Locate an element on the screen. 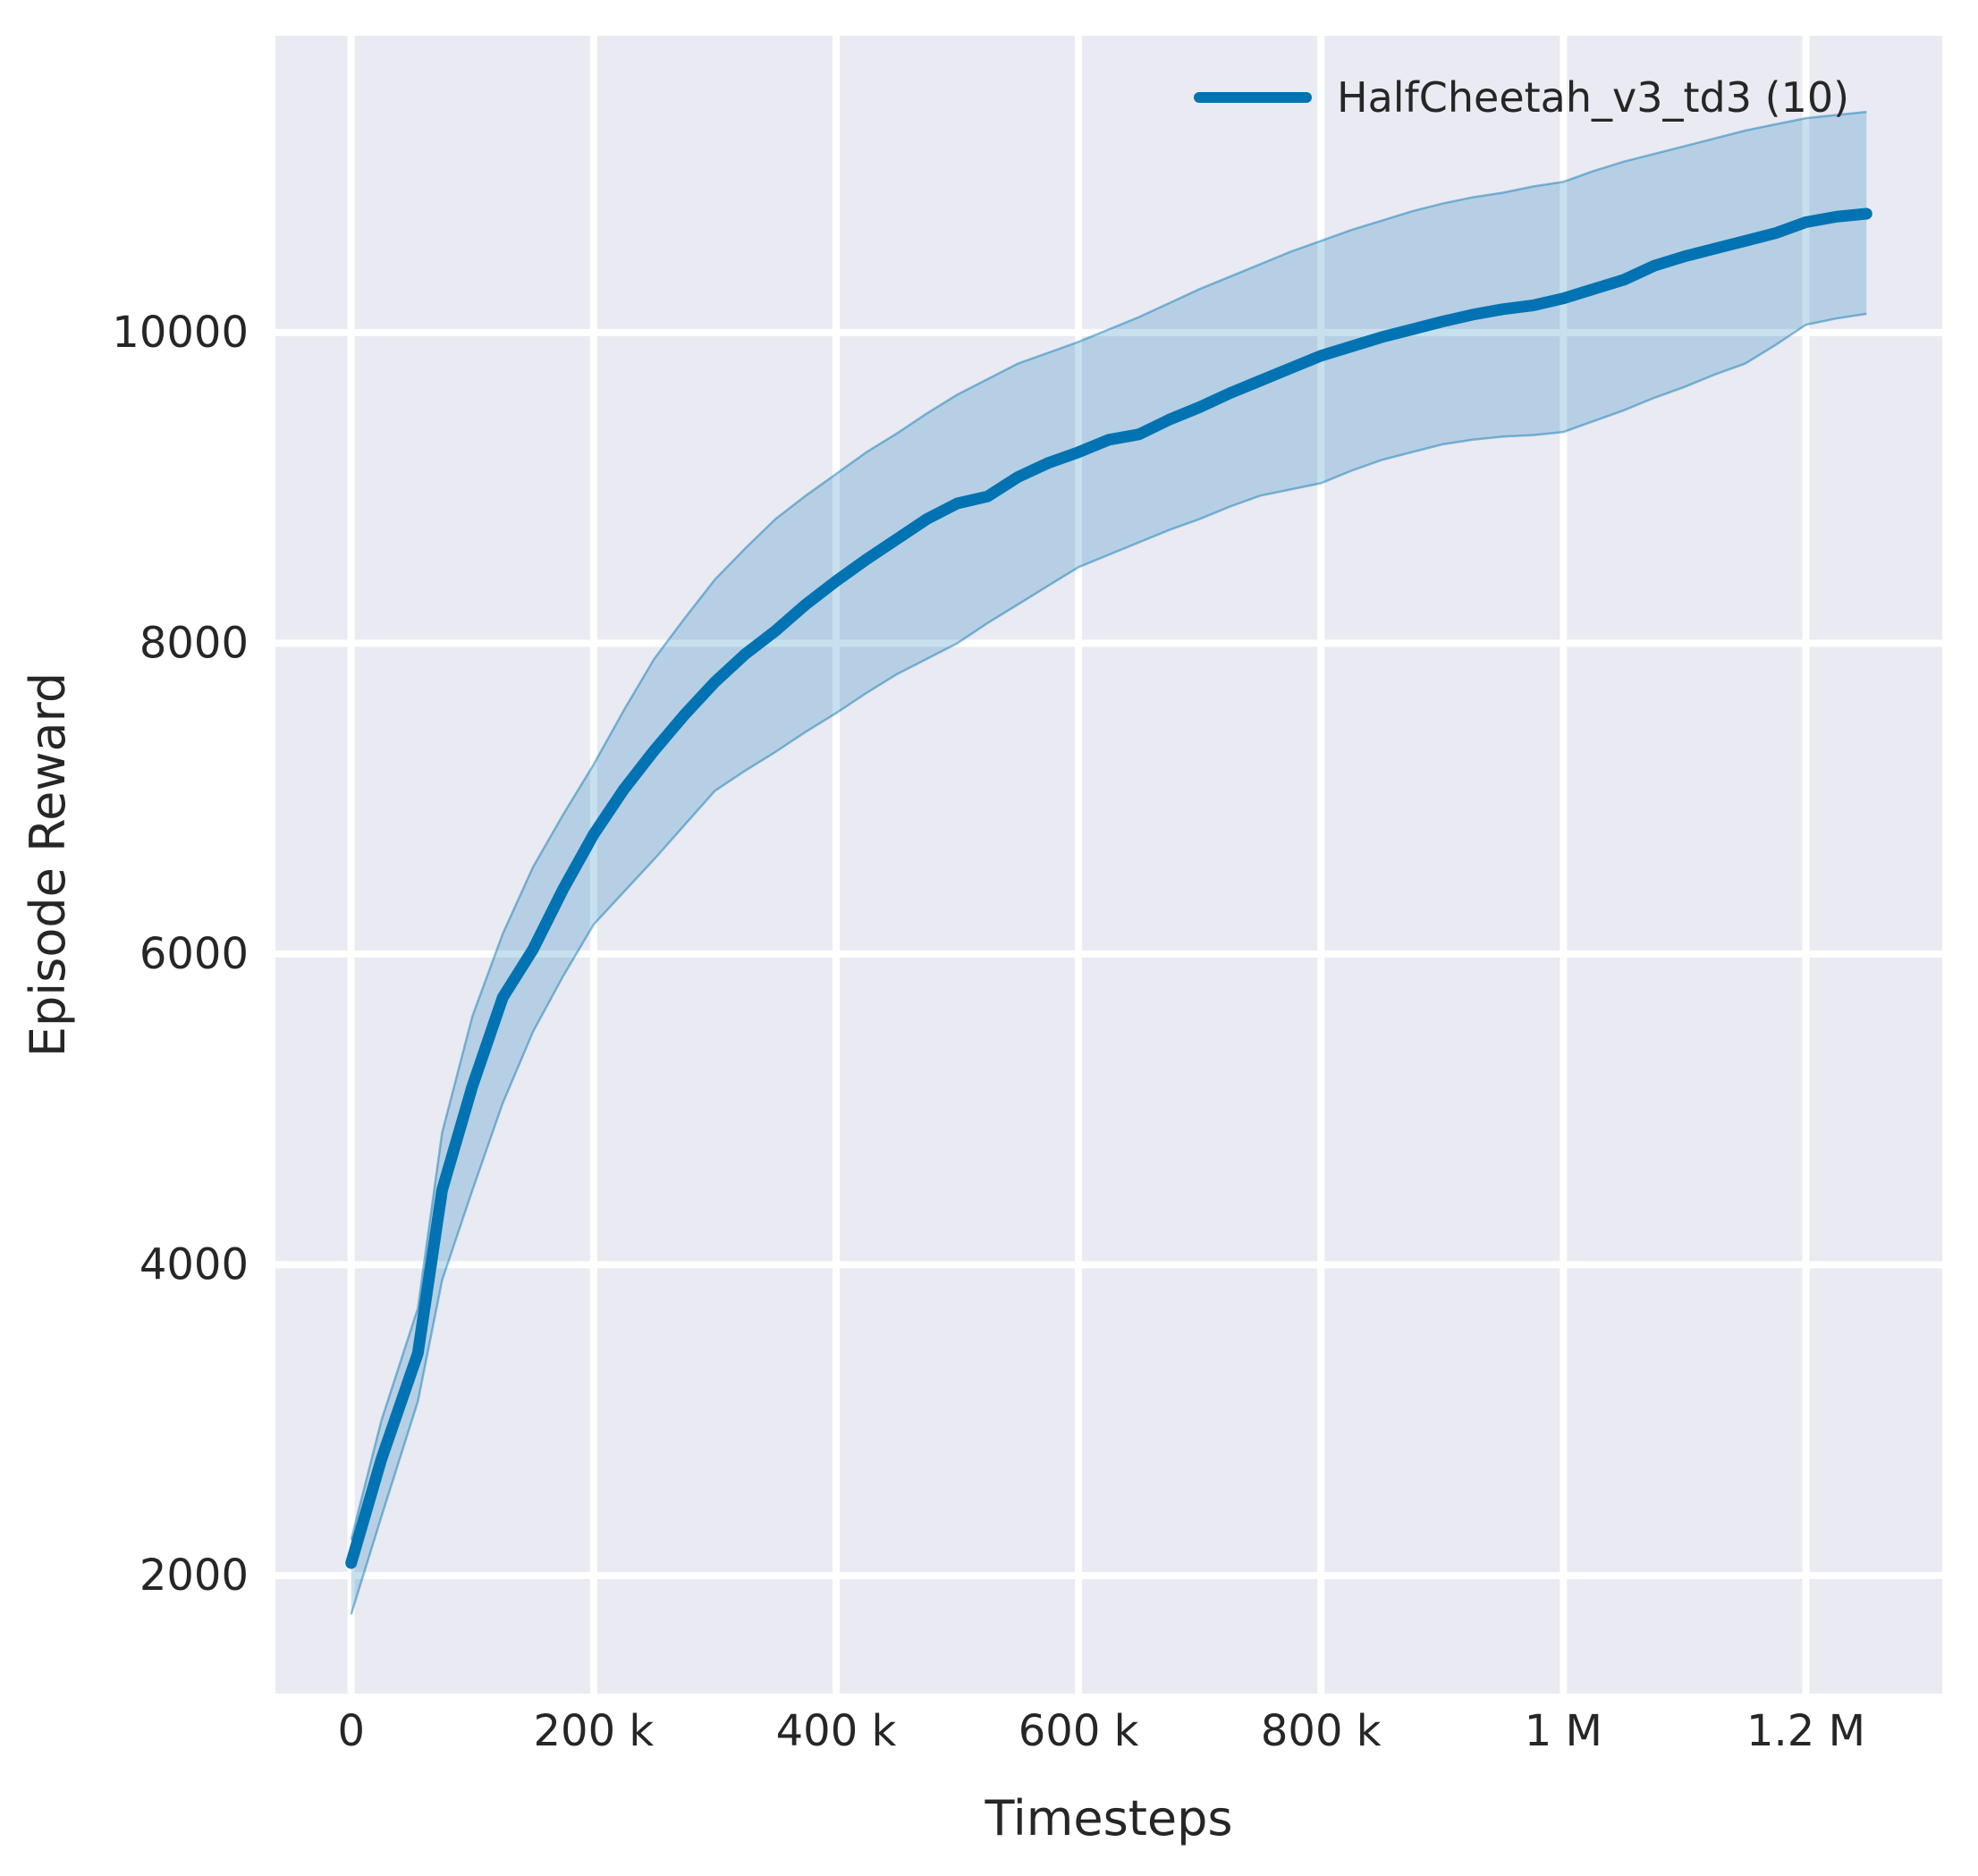 The height and width of the screenshot is (1876, 1978). y-axis-label: Episode Reward is located at coordinates (48, 865).